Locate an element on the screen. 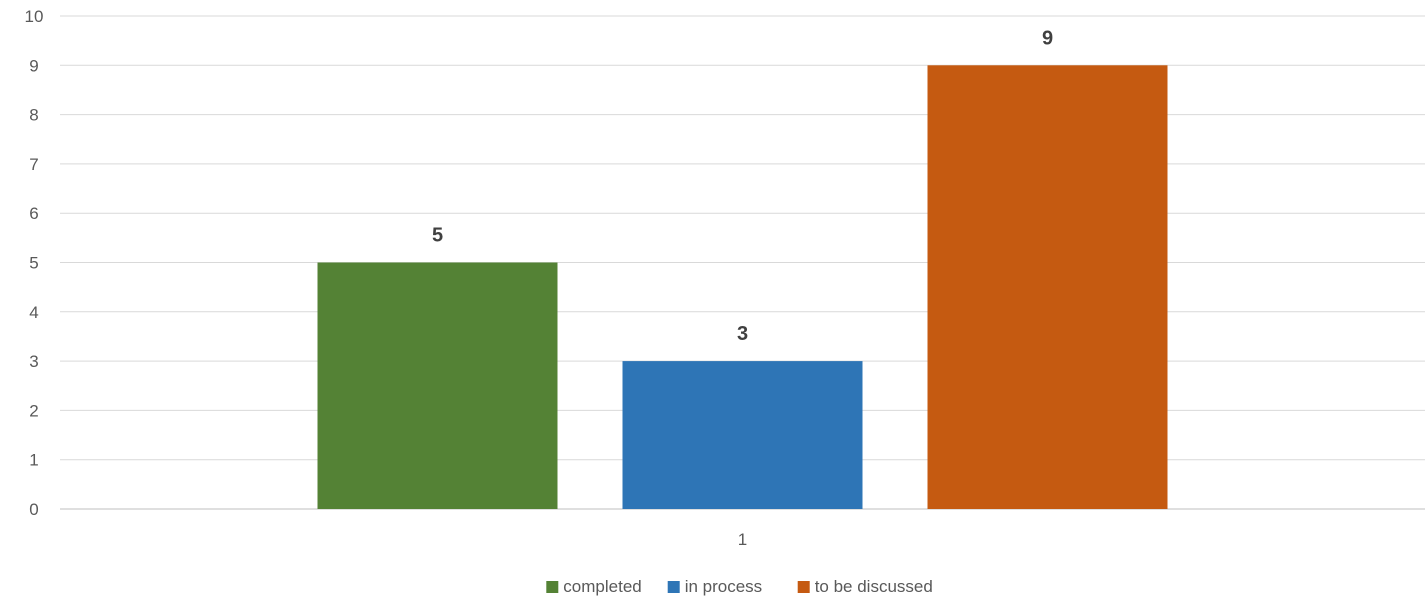  y-tick-label: 1 is located at coordinates (33, 460).